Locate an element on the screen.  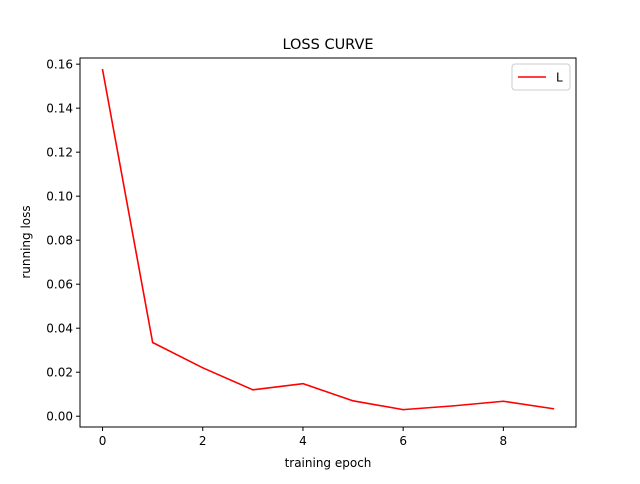
x-tick-label: 8 is located at coordinates (504, 441).